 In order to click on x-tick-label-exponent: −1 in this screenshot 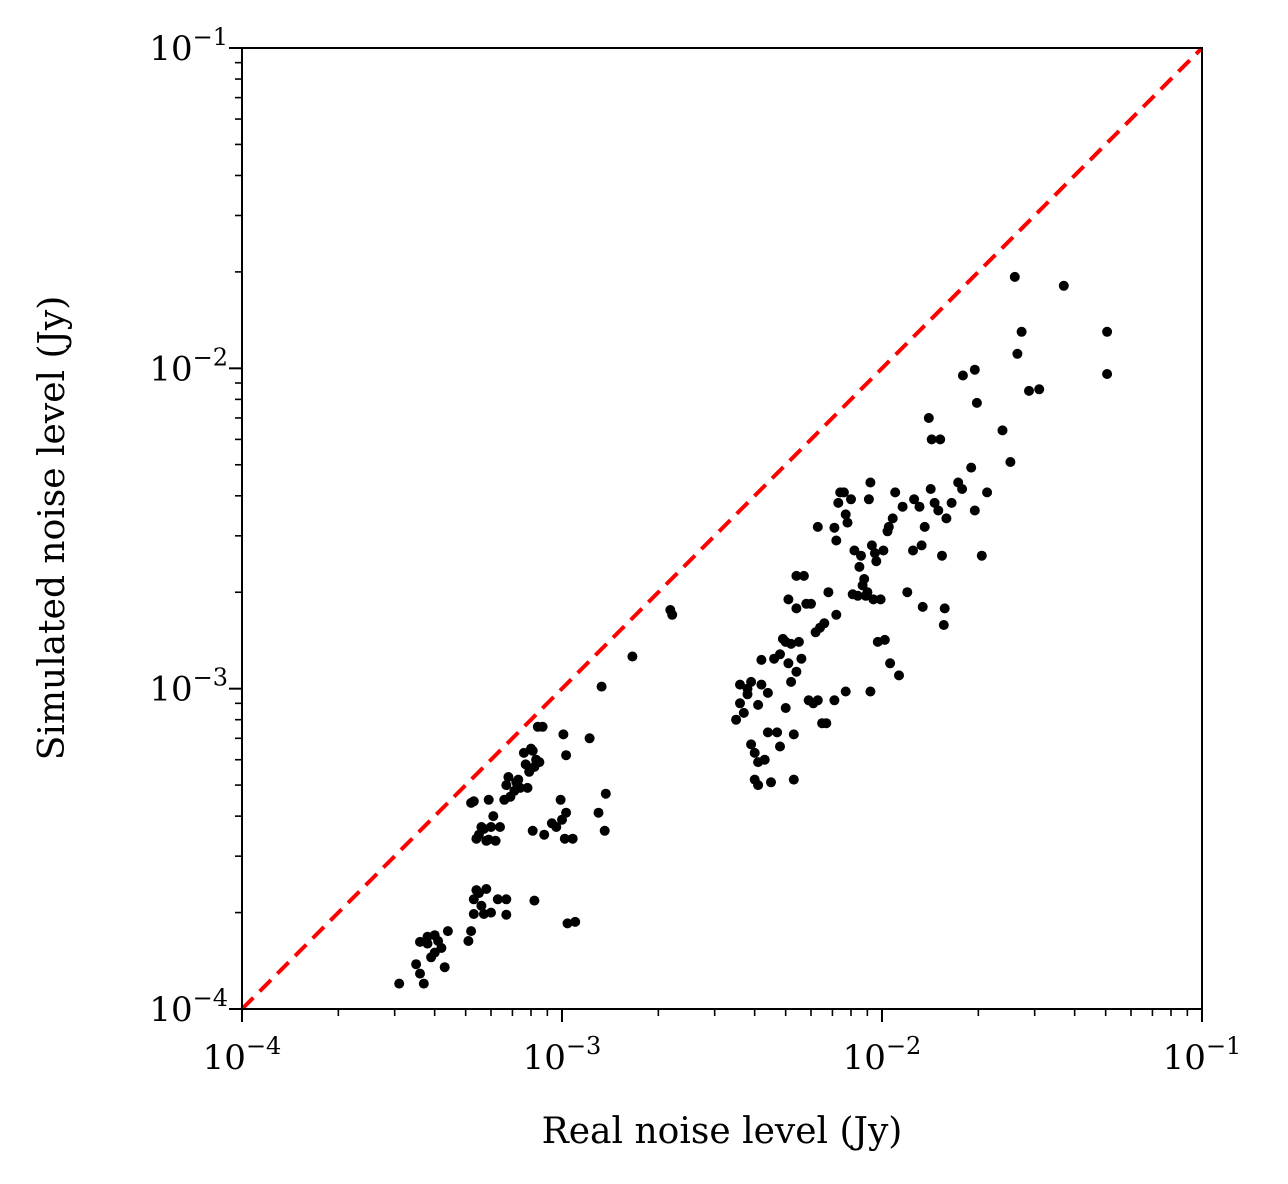, I will do `click(1223, 1046)`.